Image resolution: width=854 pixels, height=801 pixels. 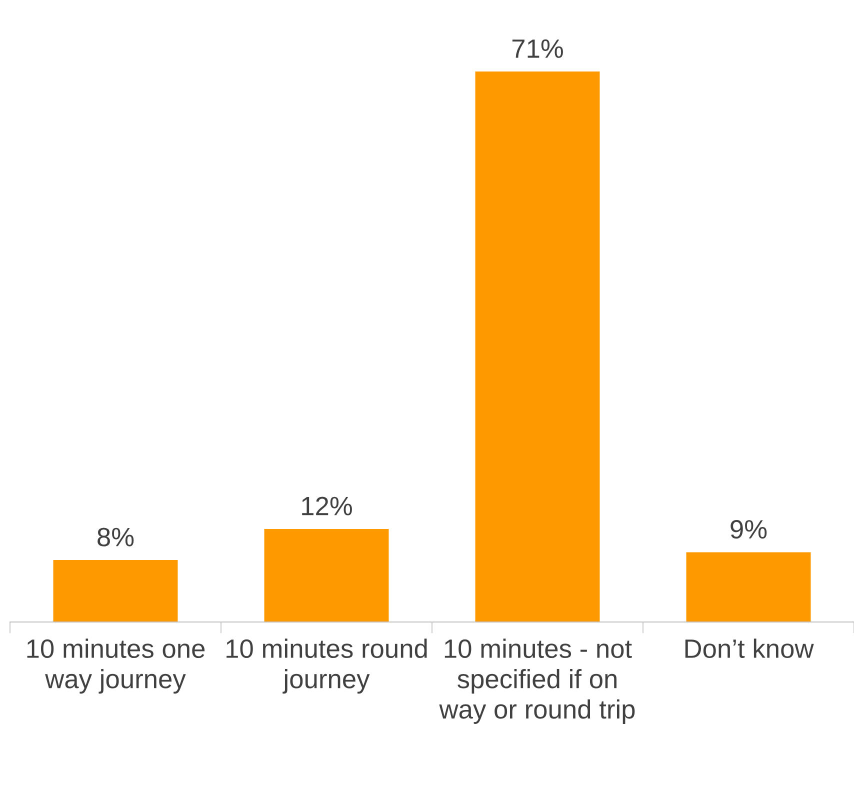 I want to click on data-label: 8%, so click(x=116, y=537).